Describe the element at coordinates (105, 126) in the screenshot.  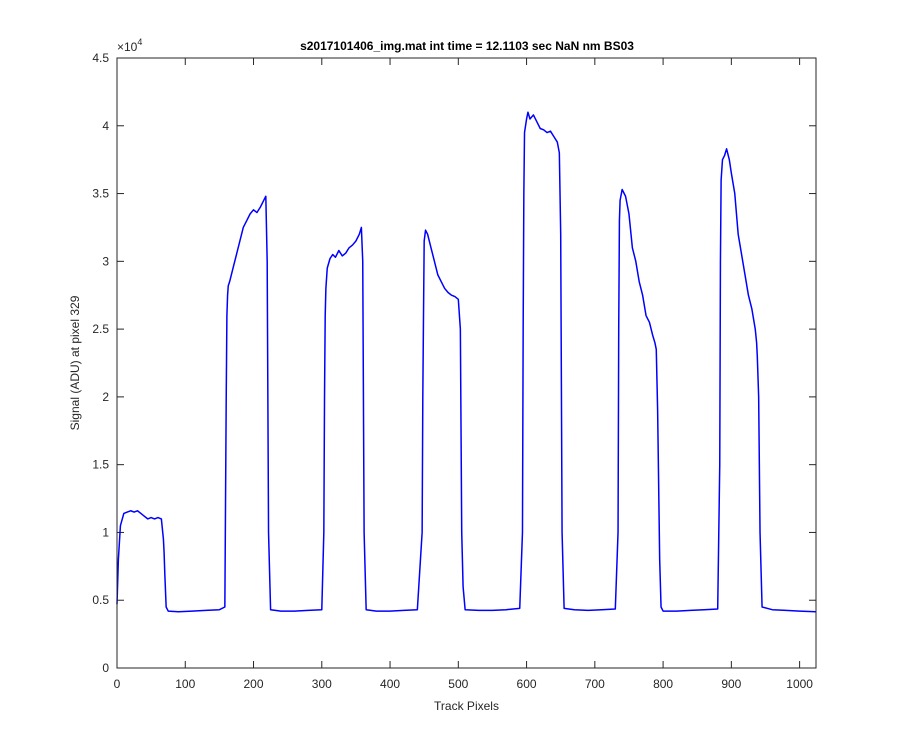
I see `y-tick-label: 4` at that location.